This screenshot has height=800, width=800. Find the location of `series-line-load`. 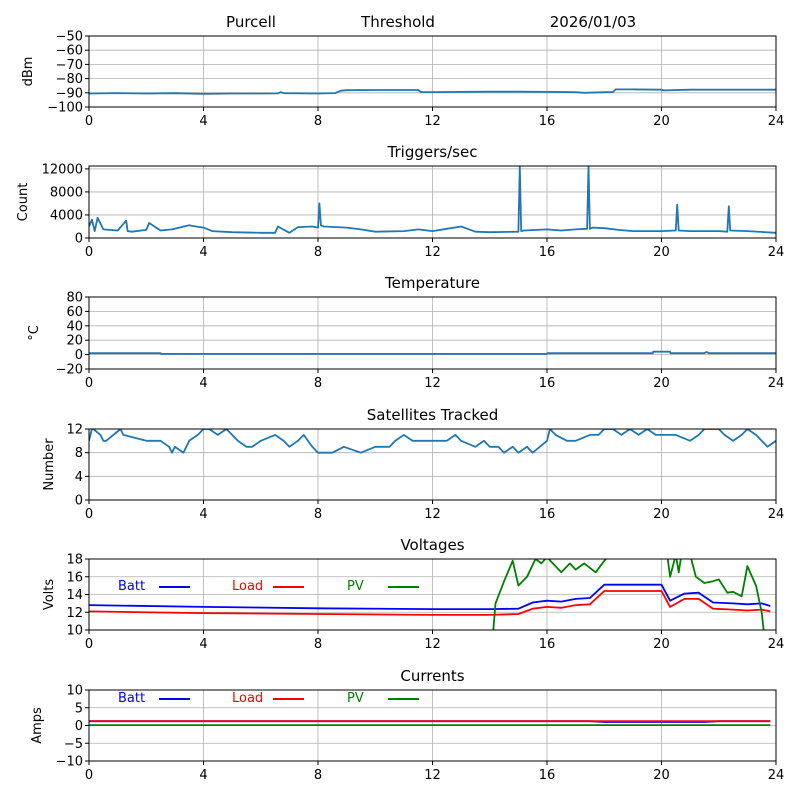

series-line-load is located at coordinates (430, 603).